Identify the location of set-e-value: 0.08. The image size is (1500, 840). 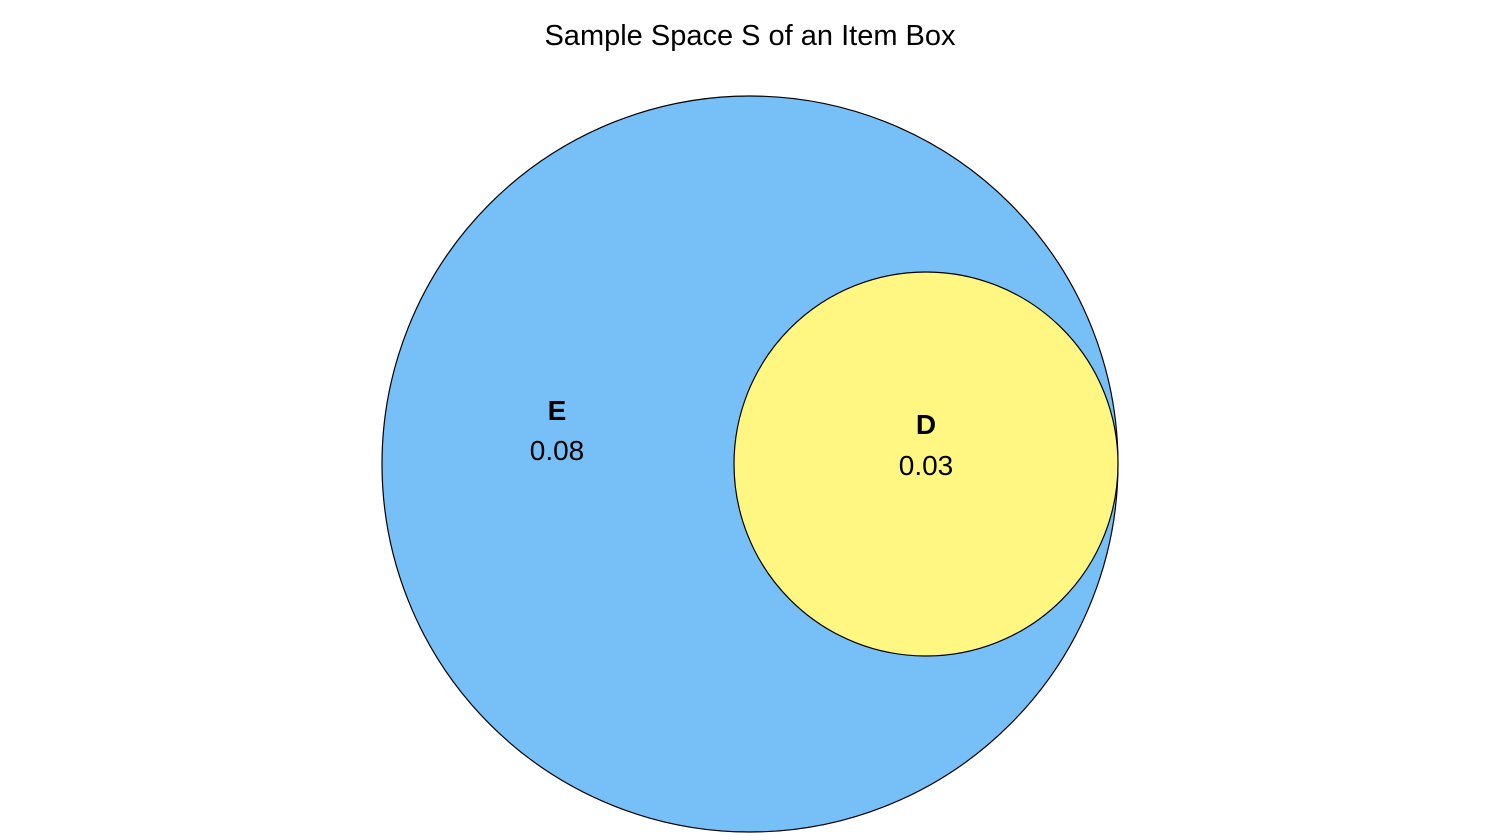
(557, 450).